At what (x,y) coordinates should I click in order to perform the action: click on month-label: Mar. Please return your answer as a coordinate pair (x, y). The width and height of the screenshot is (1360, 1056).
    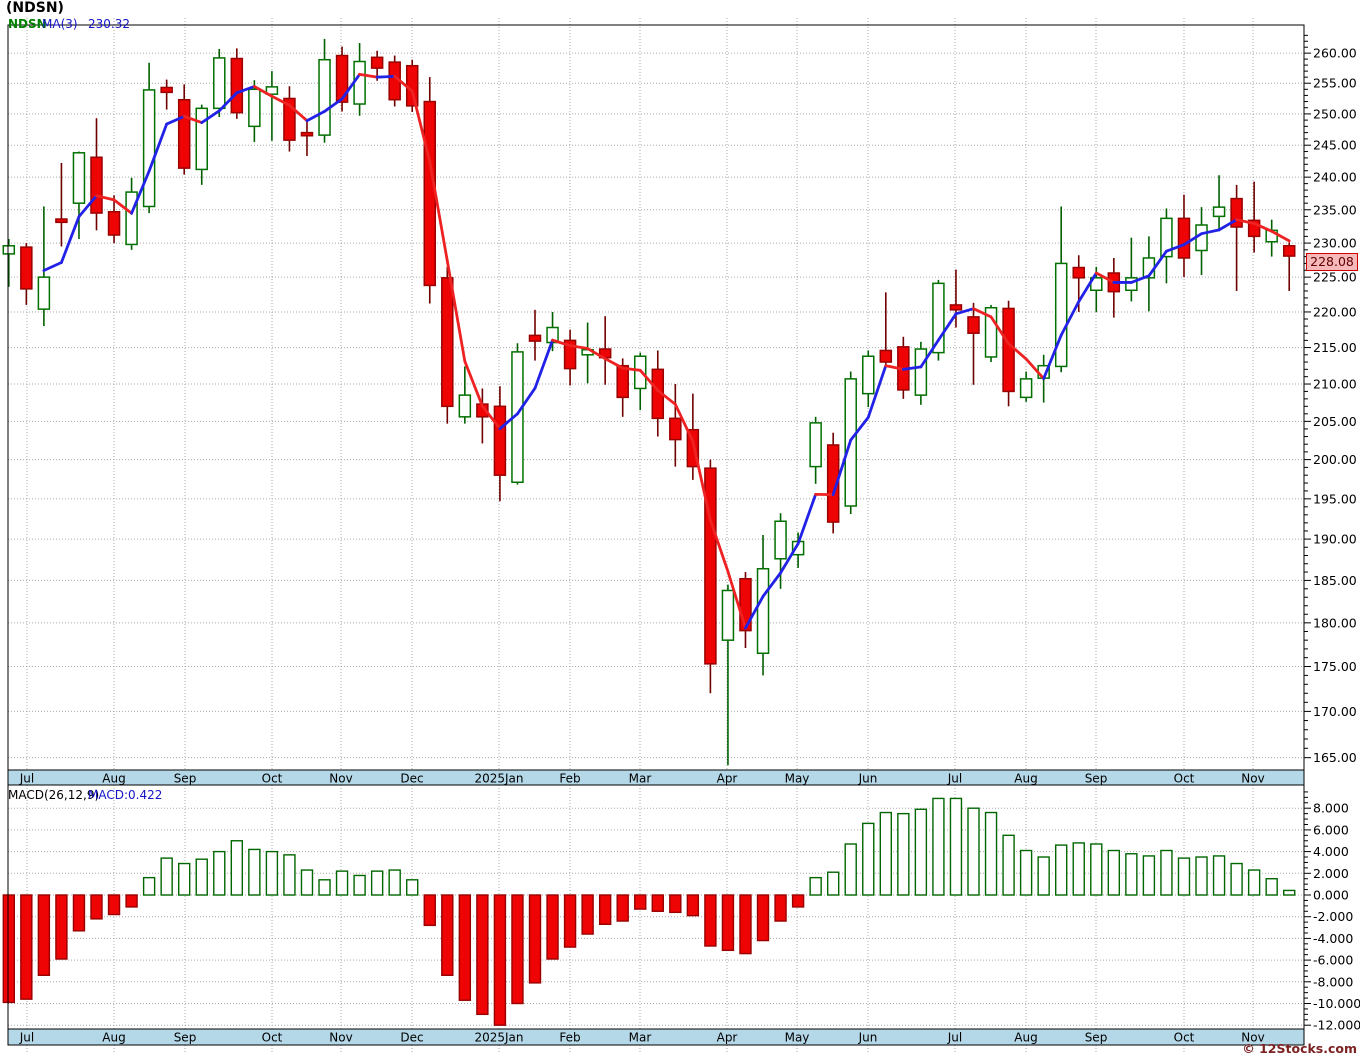
    Looking at the image, I should click on (640, 779).